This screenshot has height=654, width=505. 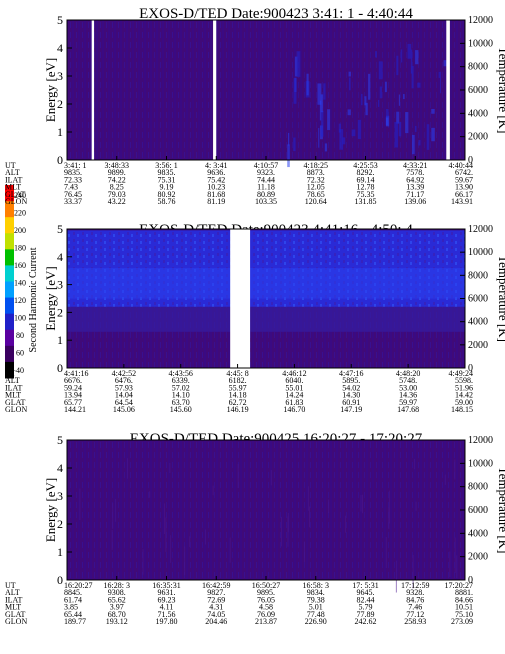 What do you see at coordinates (408, 387) in the screenshot?
I see `table-cell: 53.00` at bounding box center [408, 387].